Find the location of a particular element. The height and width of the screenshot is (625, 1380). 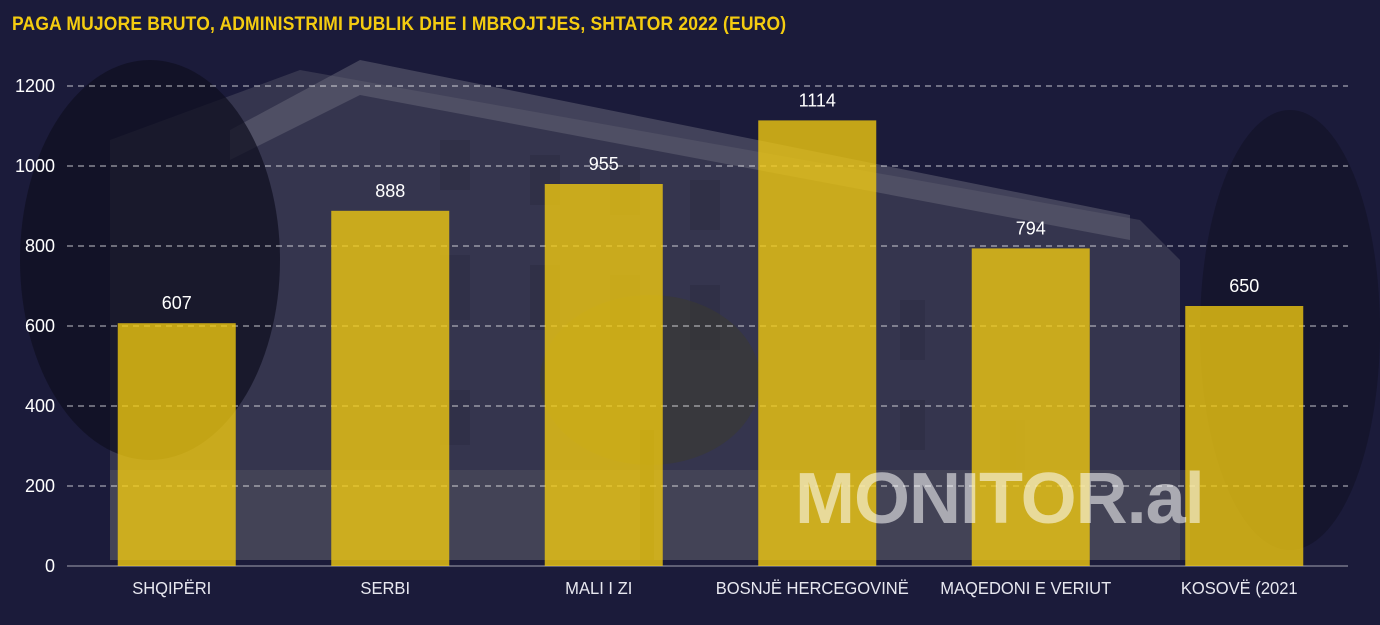

data-label: 955 is located at coordinates (604, 164).